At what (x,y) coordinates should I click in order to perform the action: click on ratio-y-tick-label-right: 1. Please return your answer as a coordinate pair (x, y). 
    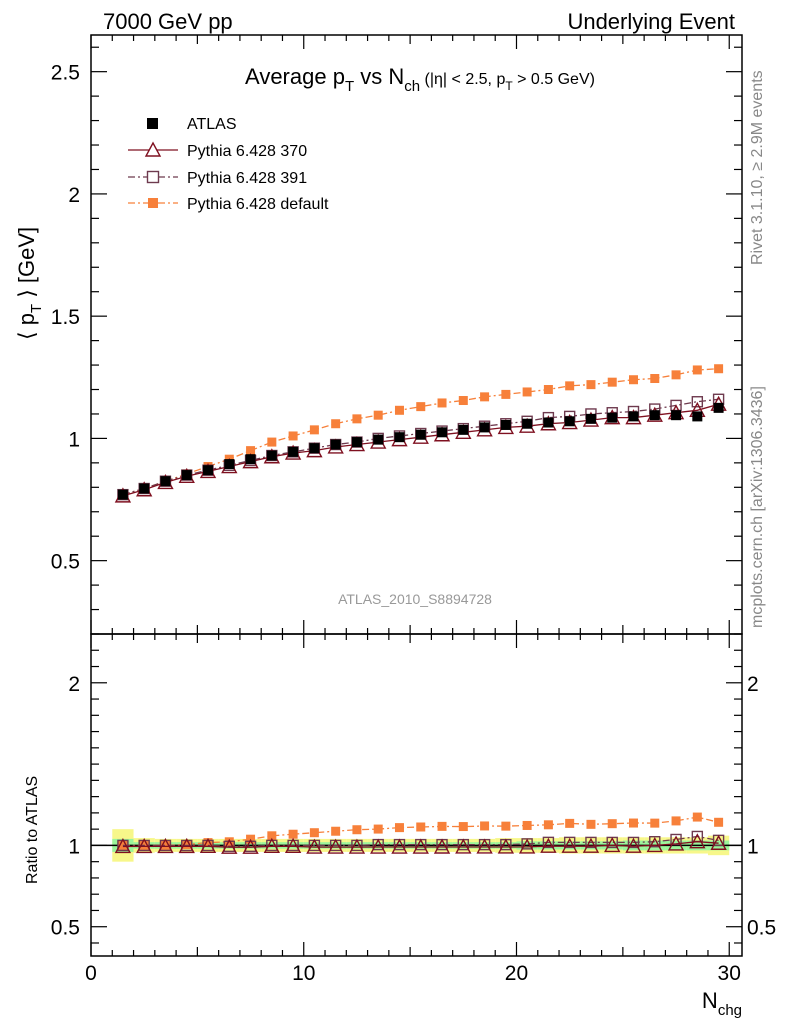
    Looking at the image, I should click on (753, 846).